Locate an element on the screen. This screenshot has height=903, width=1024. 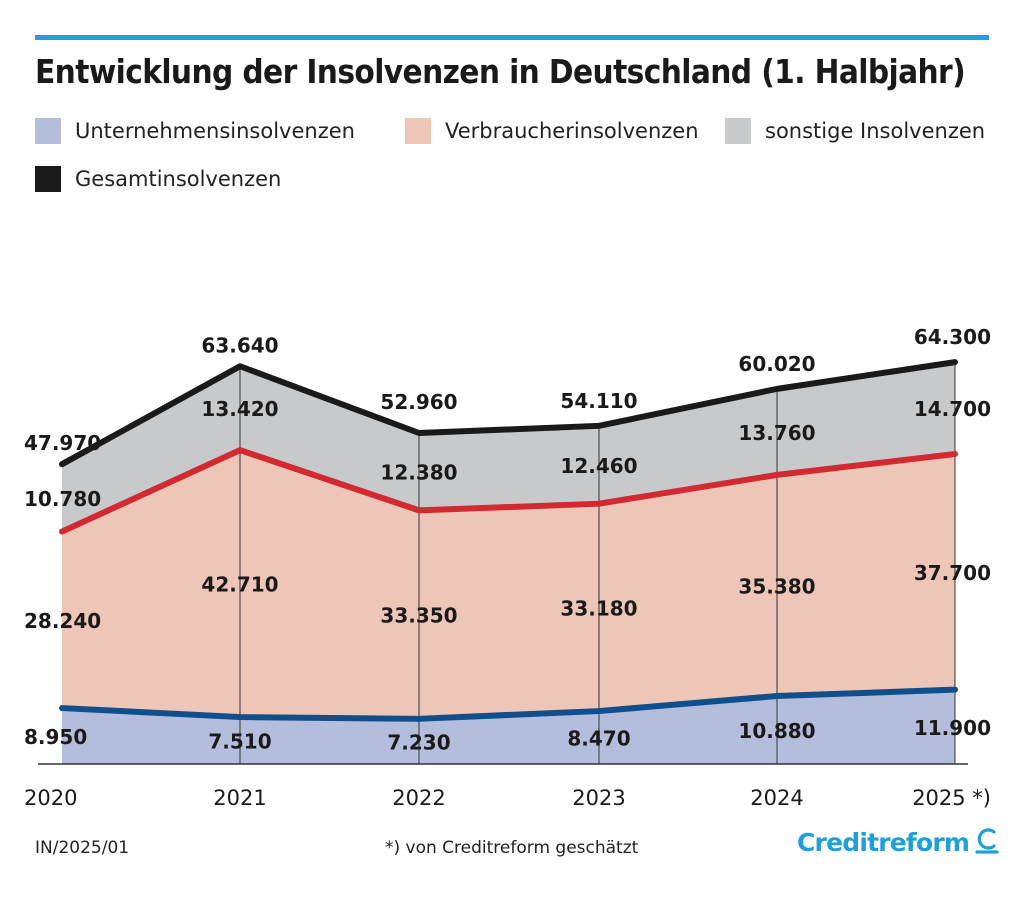
series-1-value-label: 8.470 is located at coordinates (598, 739).